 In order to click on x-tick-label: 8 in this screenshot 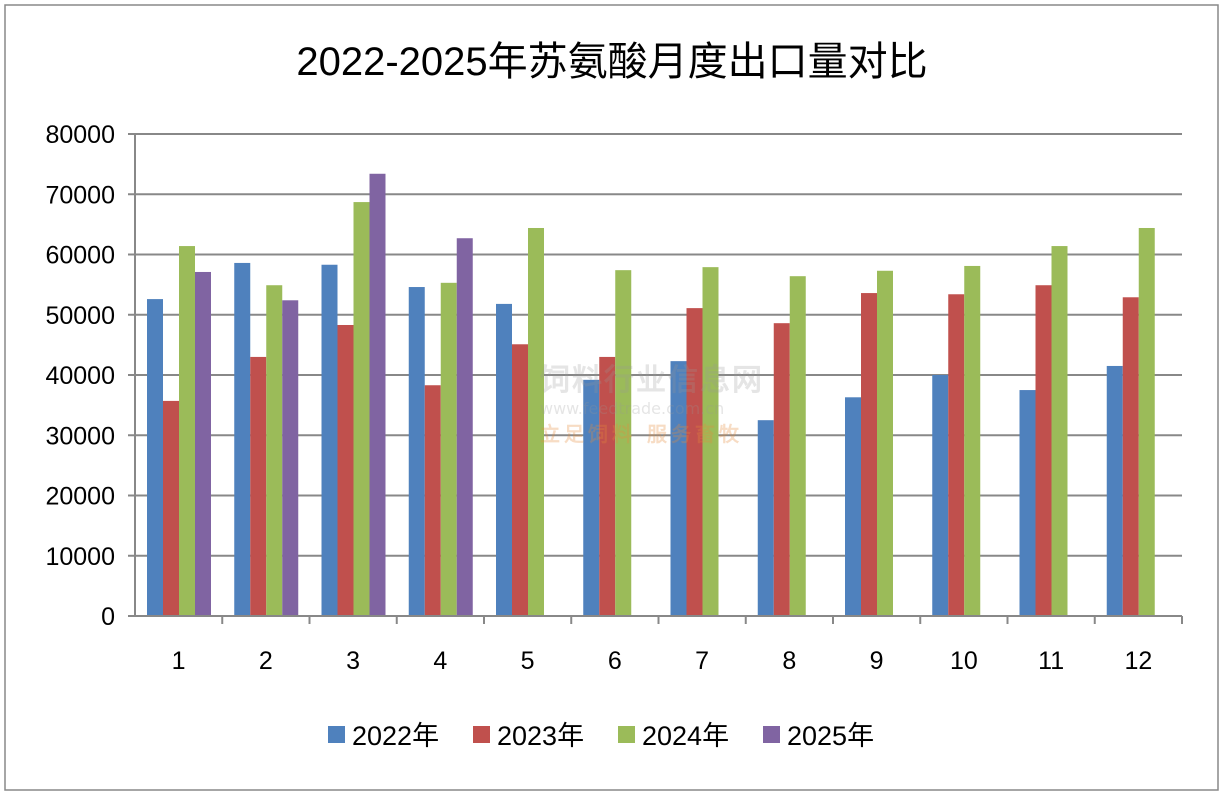, I will do `click(789, 661)`.